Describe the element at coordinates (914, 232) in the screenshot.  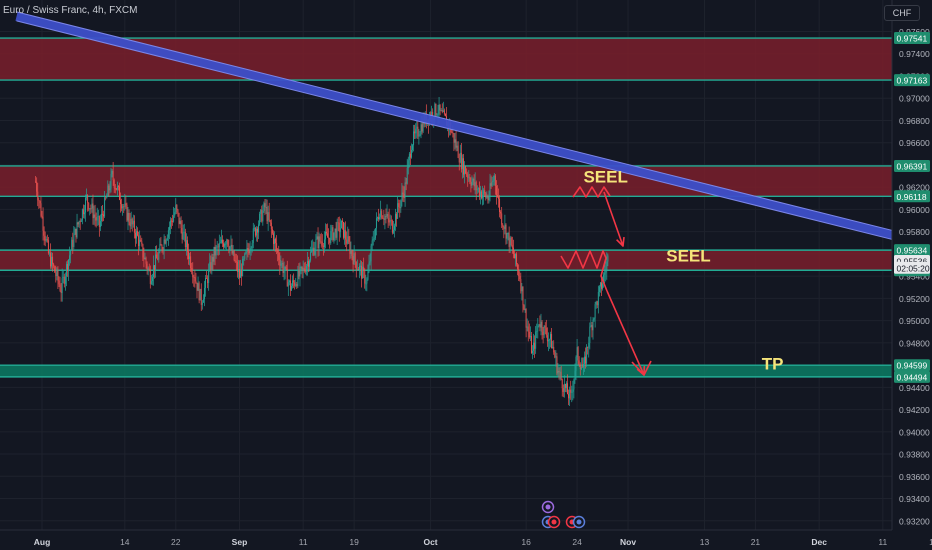
I see `y-tick-label: 0.95800` at that location.